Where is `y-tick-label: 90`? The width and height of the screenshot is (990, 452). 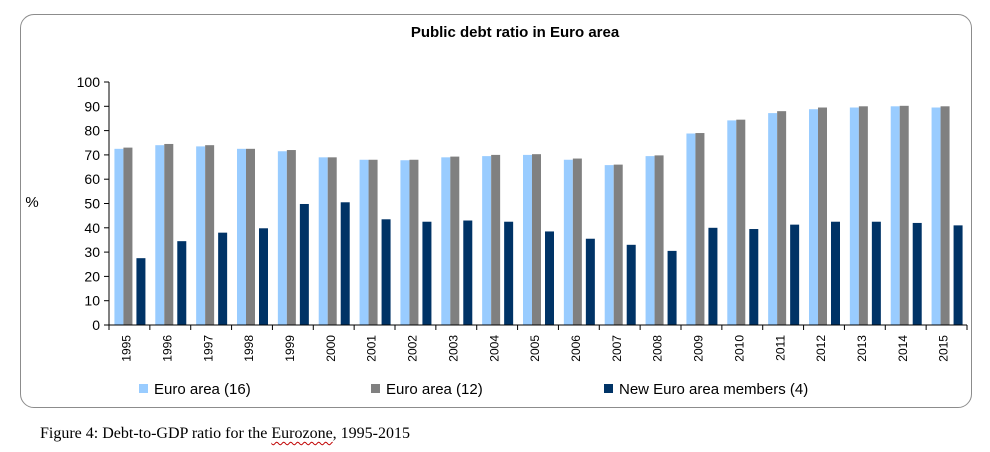 y-tick-label: 90 is located at coordinates (92, 106).